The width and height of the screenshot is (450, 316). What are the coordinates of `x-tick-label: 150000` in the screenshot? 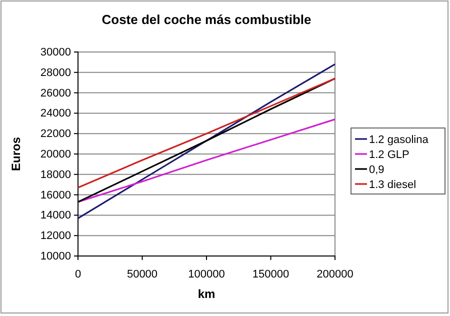 It's located at (271, 274).